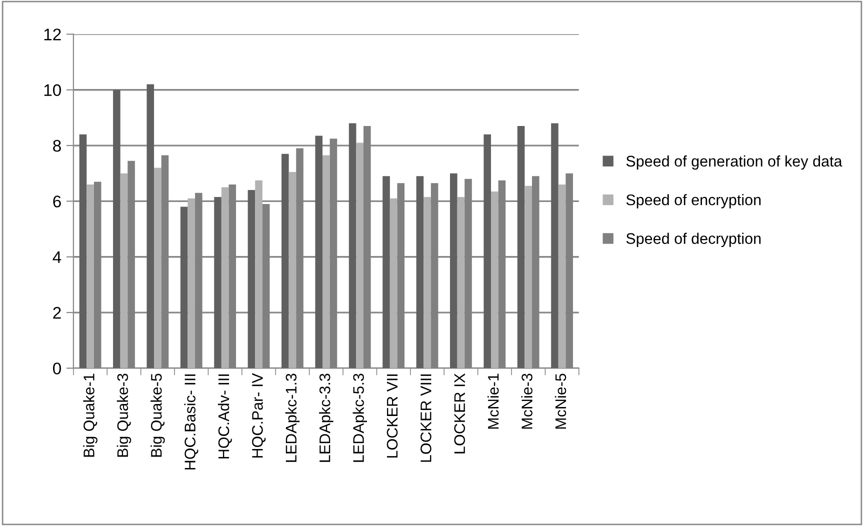 The height and width of the screenshot is (526, 864). What do you see at coordinates (157, 415) in the screenshot?
I see `x-tick-label: Big Quake-5` at bounding box center [157, 415].